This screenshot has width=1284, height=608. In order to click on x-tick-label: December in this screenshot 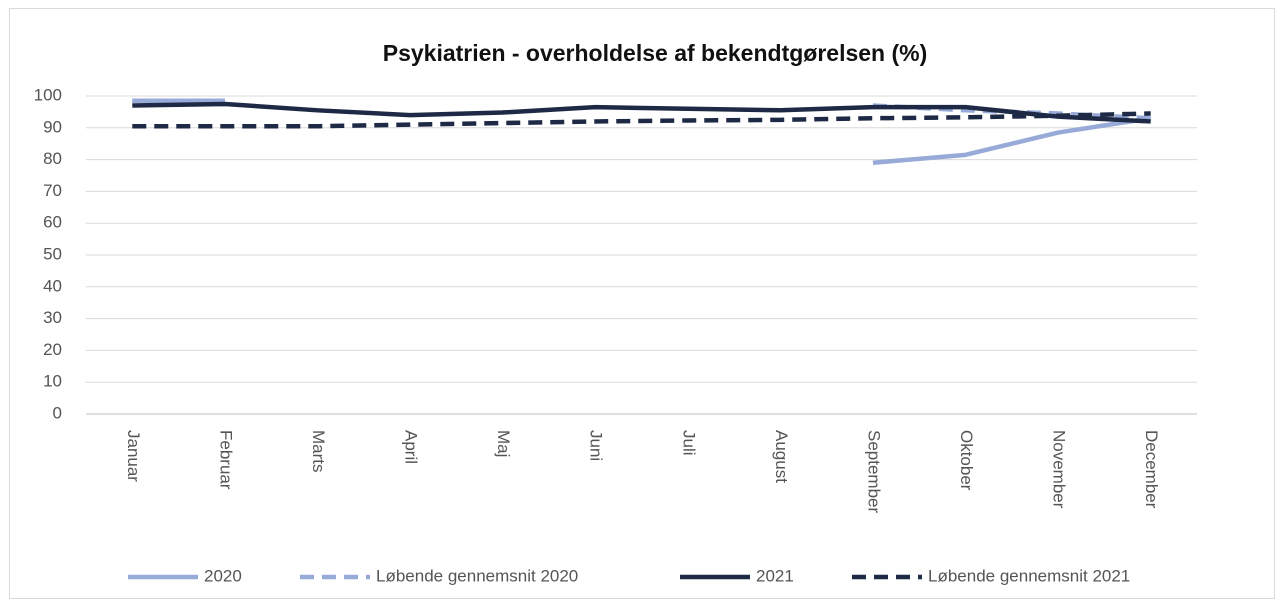, I will do `click(1151, 469)`.